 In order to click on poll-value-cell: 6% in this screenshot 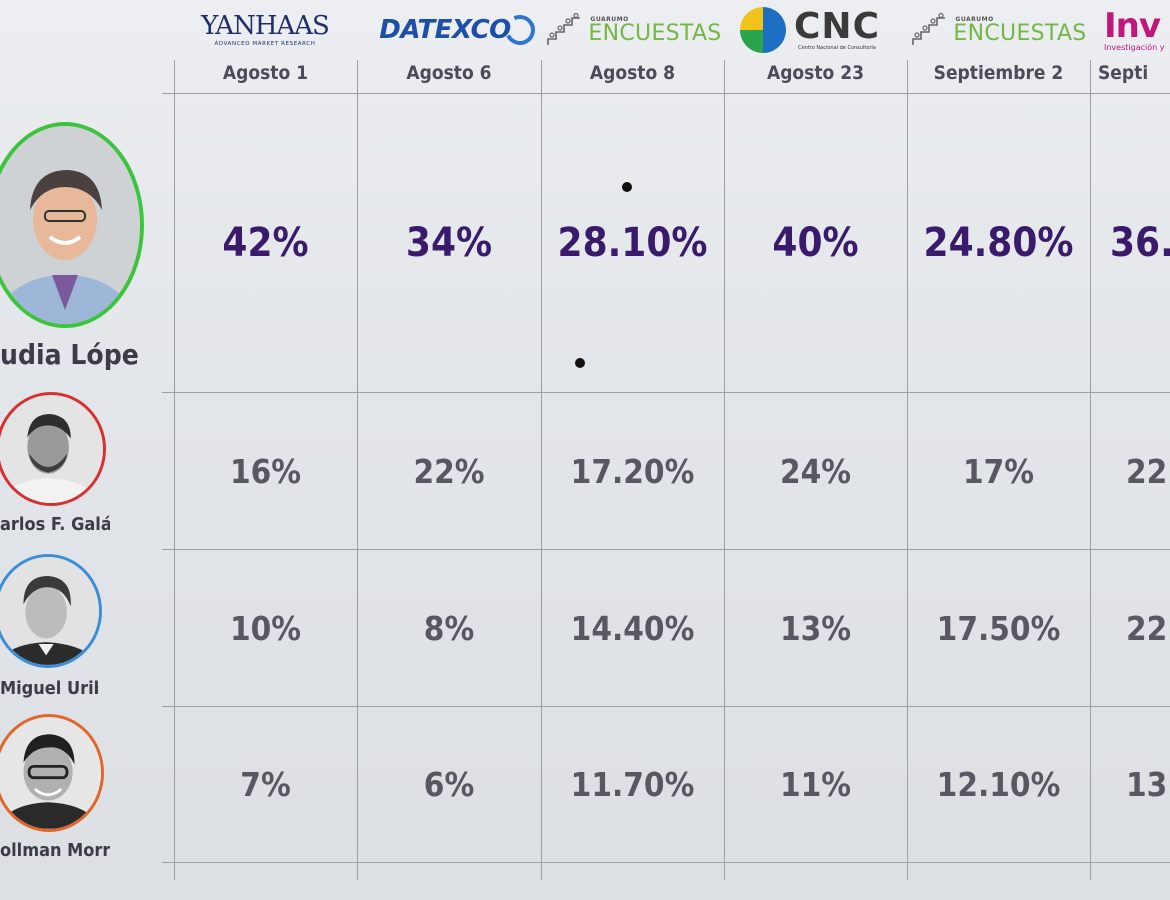, I will do `click(449, 784)`.